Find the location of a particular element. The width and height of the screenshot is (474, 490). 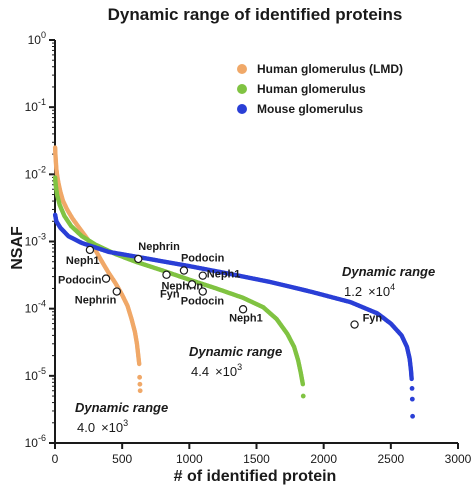

y-tick-label: 10⁻⁶ is located at coordinates (35, 441).